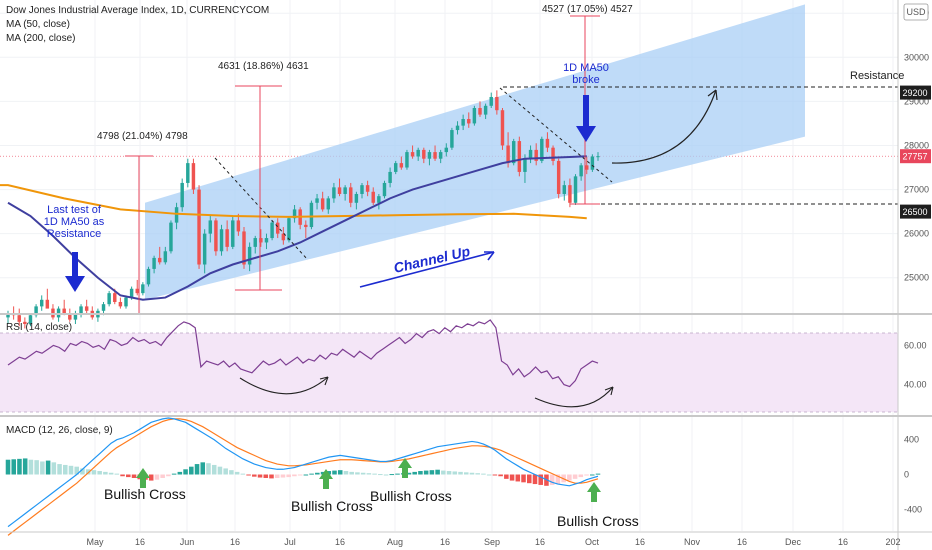 This screenshot has height=550, width=932. I want to click on bullish-cross-label-4: Bullish Cross, so click(598, 521).